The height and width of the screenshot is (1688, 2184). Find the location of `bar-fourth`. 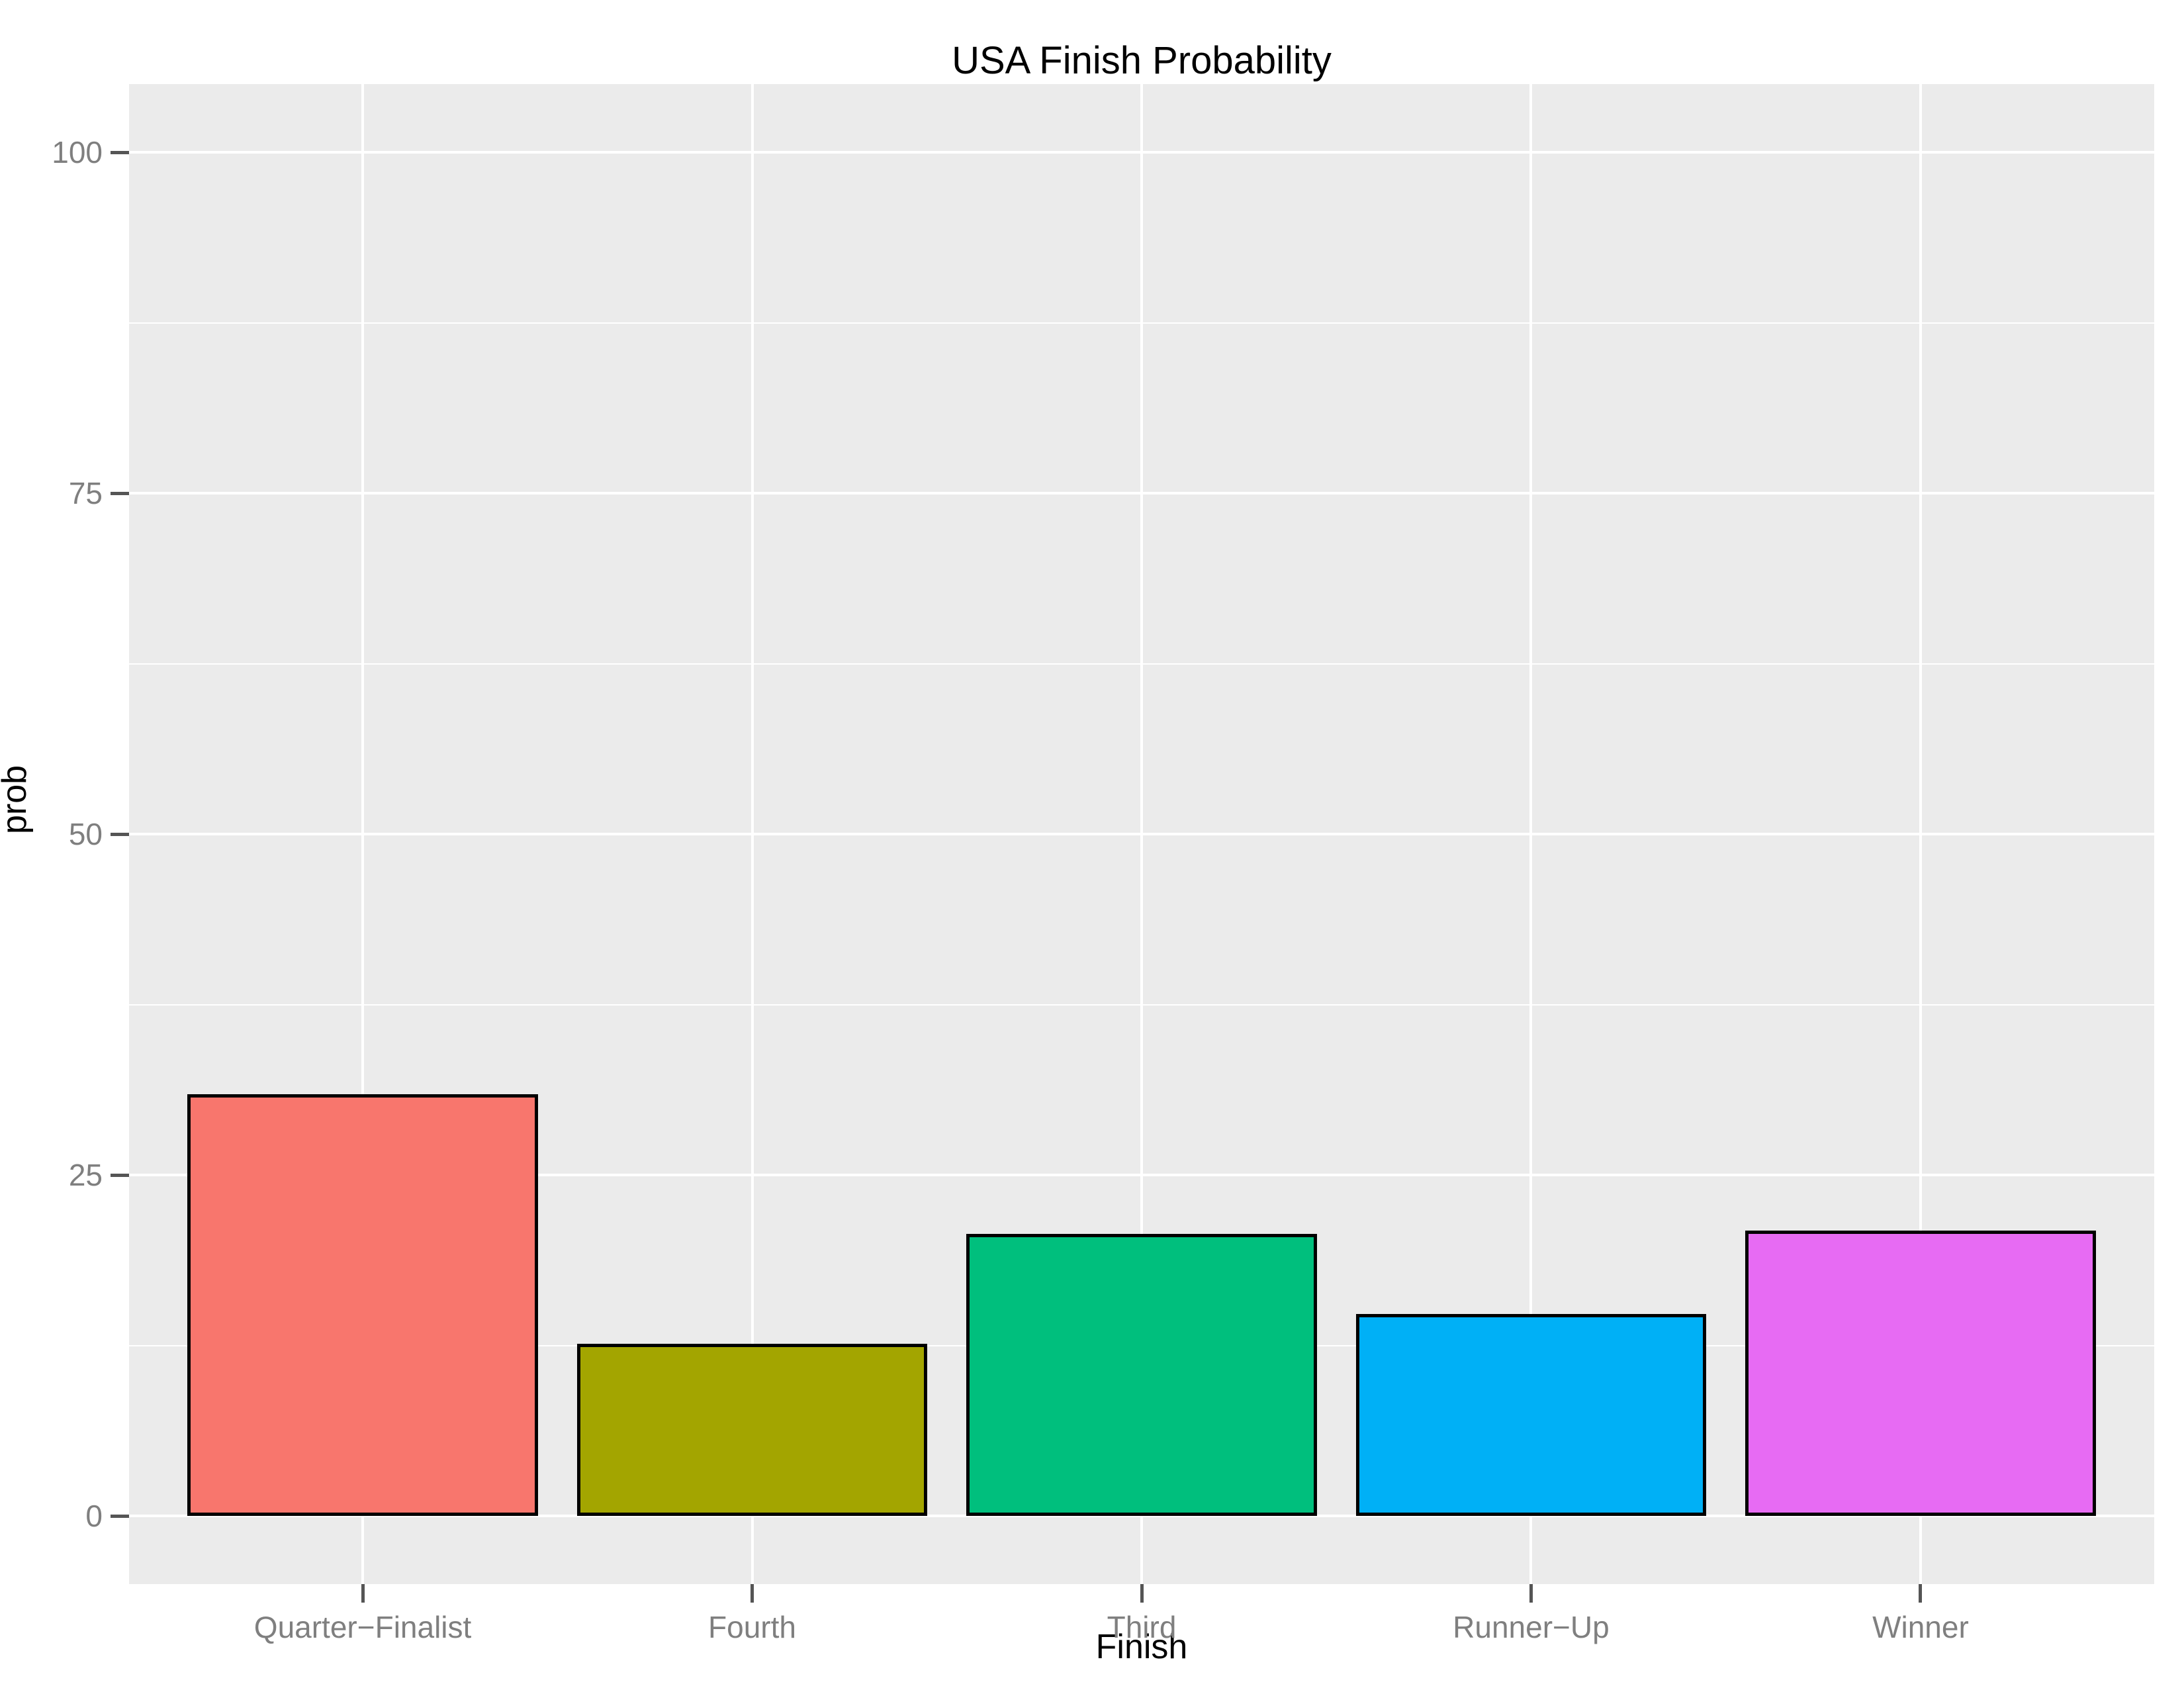

bar-fourth is located at coordinates (752, 1430).